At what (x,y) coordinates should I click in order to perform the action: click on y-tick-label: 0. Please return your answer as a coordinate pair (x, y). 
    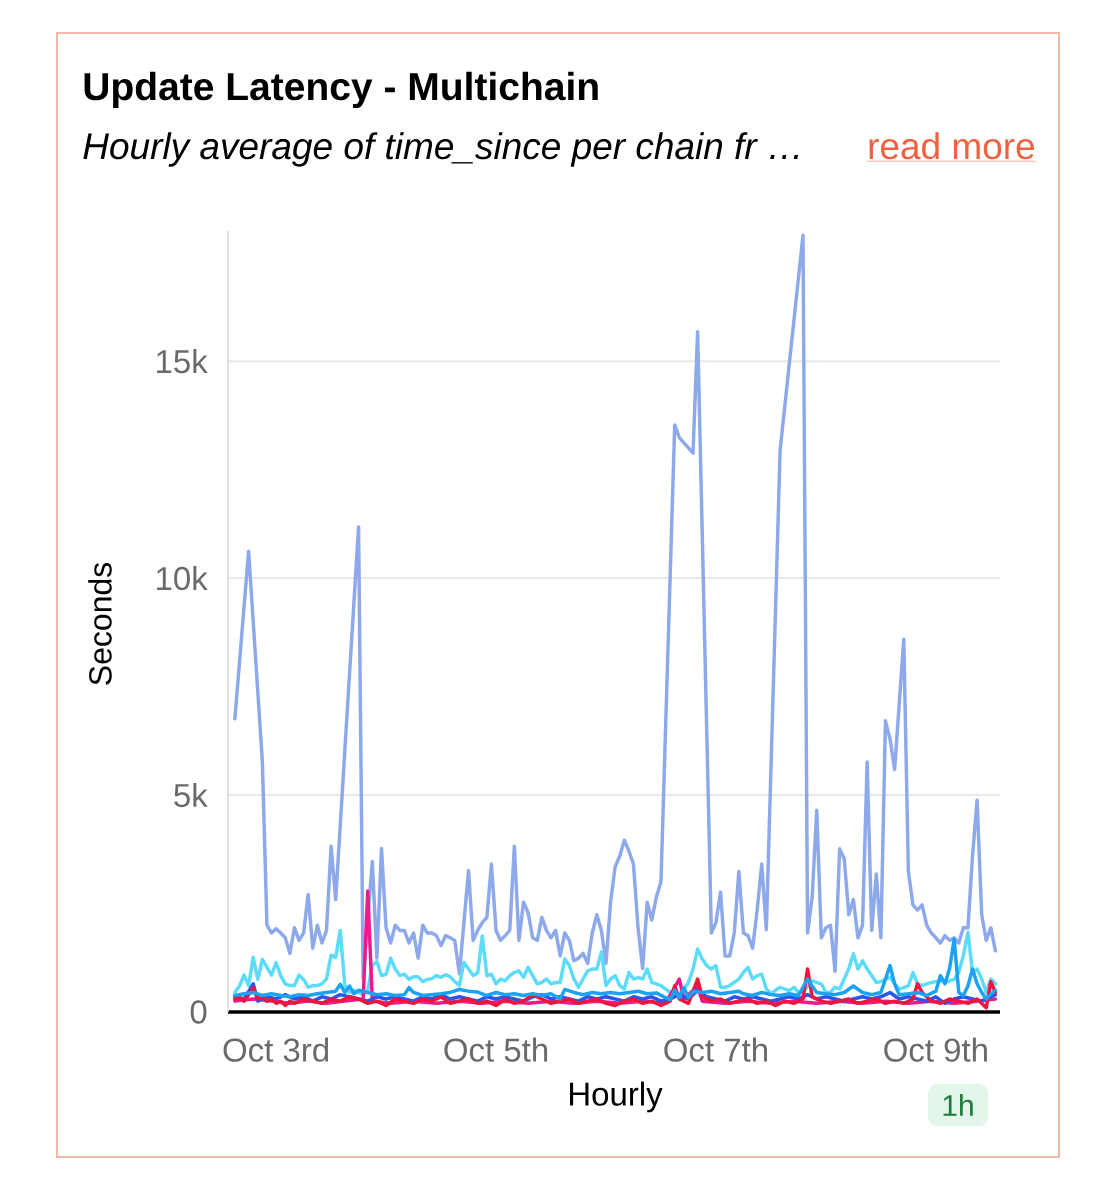
    Looking at the image, I should click on (198, 1012).